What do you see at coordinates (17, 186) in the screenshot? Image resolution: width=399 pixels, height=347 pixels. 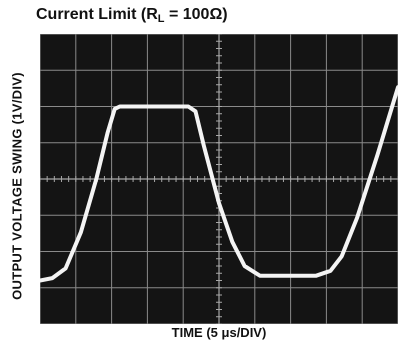 I see `y-axis-label: OUTPUT VOLTAGE SWING (1V/DIV)` at bounding box center [17, 186].